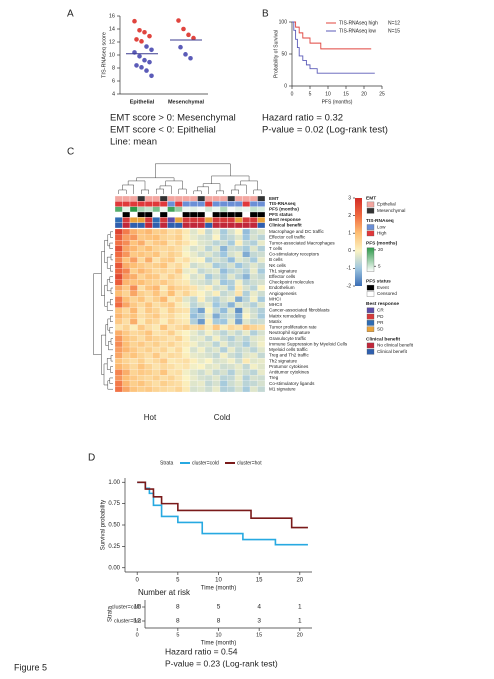  I want to click on legend-swatch, so click(370, 233).